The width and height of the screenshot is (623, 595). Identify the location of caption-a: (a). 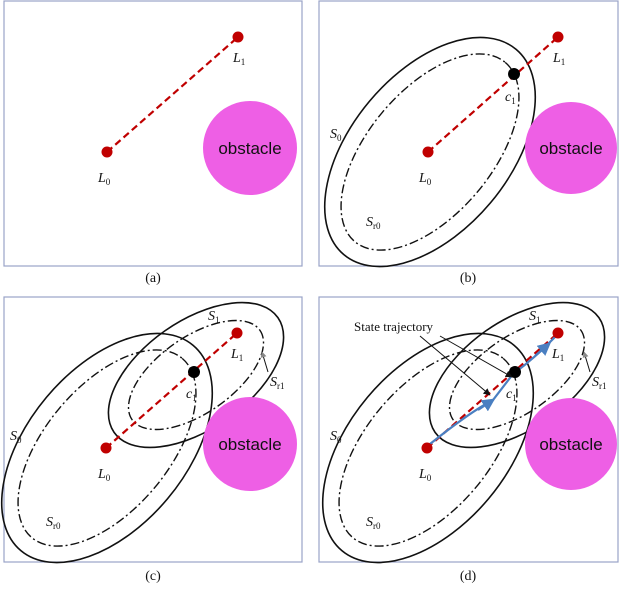
(153, 278).